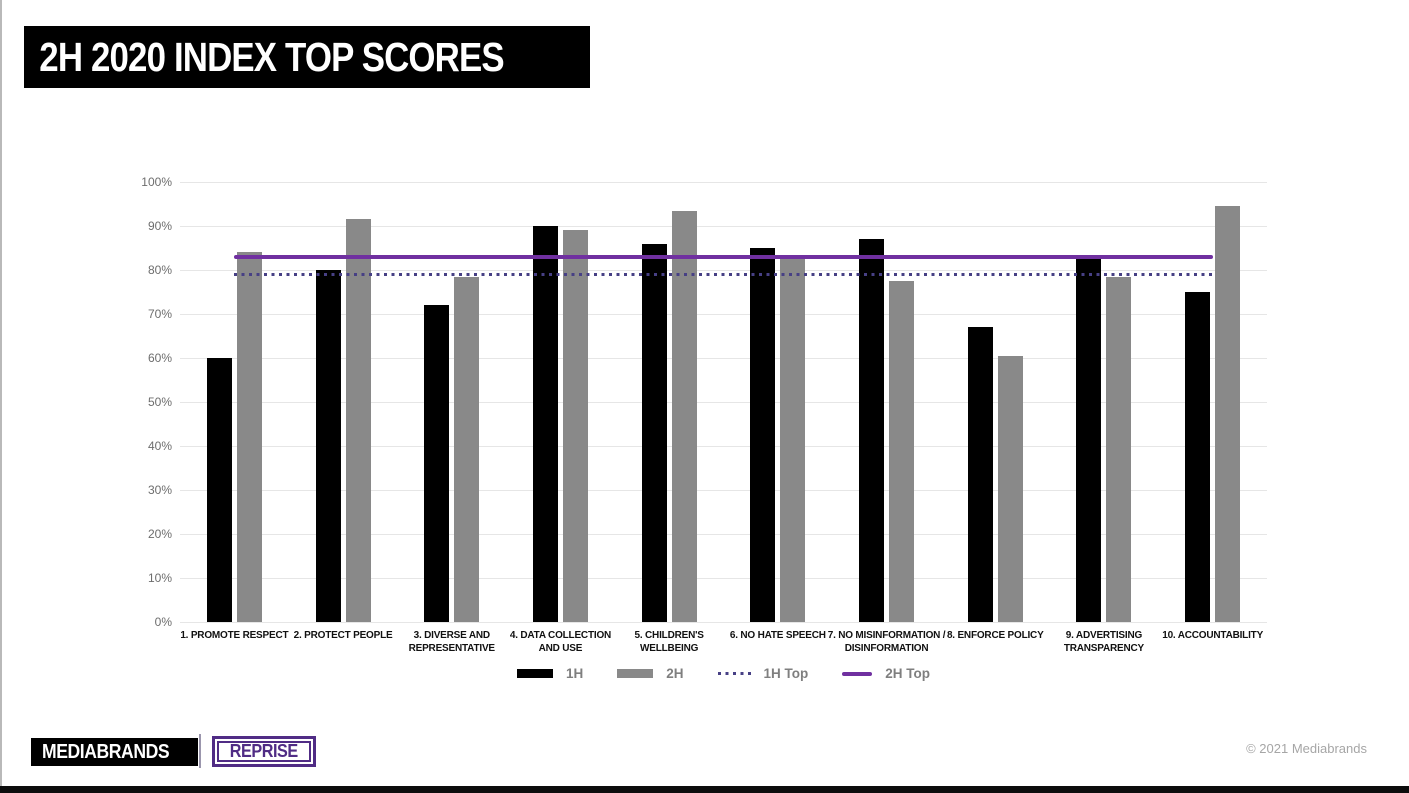 Image resolution: width=1409 pixels, height=793 pixels. I want to click on y-axis-tick-label: 90%, so click(159, 226).